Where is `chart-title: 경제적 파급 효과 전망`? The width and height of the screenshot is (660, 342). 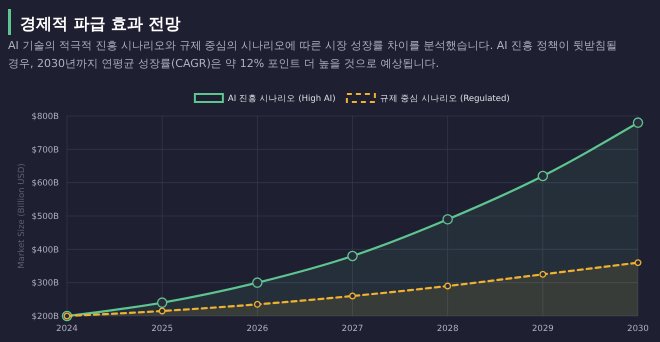 chart-title: 경제적 파급 효과 전망 is located at coordinates (100, 23).